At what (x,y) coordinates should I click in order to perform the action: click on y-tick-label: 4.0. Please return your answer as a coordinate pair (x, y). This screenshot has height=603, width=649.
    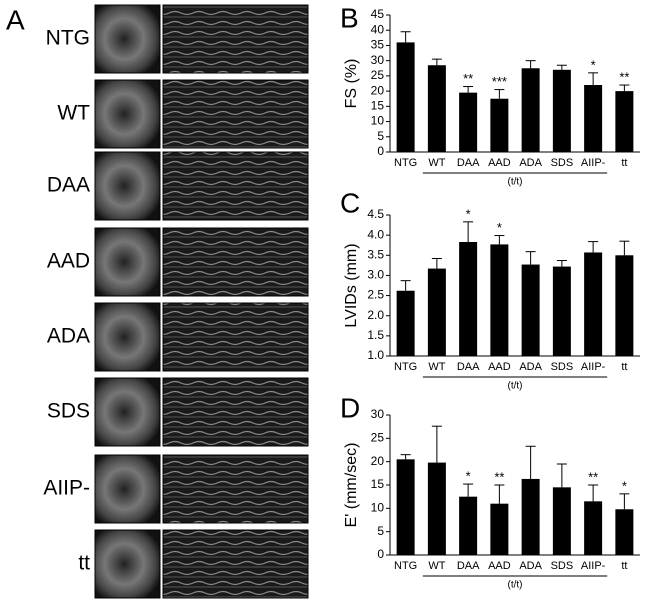
    Looking at the image, I should click on (375, 234).